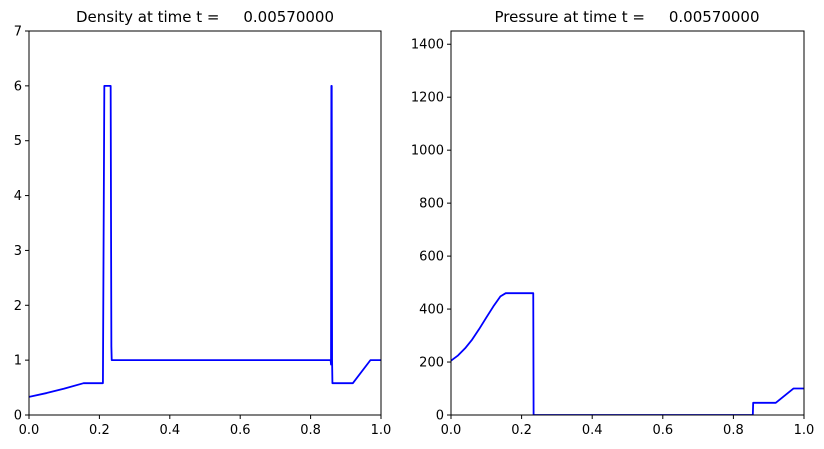 This screenshot has height=449, width=824. Describe the element at coordinates (381, 430) in the screenshot. I see `density-x-tick-label: 1.0` at that location.